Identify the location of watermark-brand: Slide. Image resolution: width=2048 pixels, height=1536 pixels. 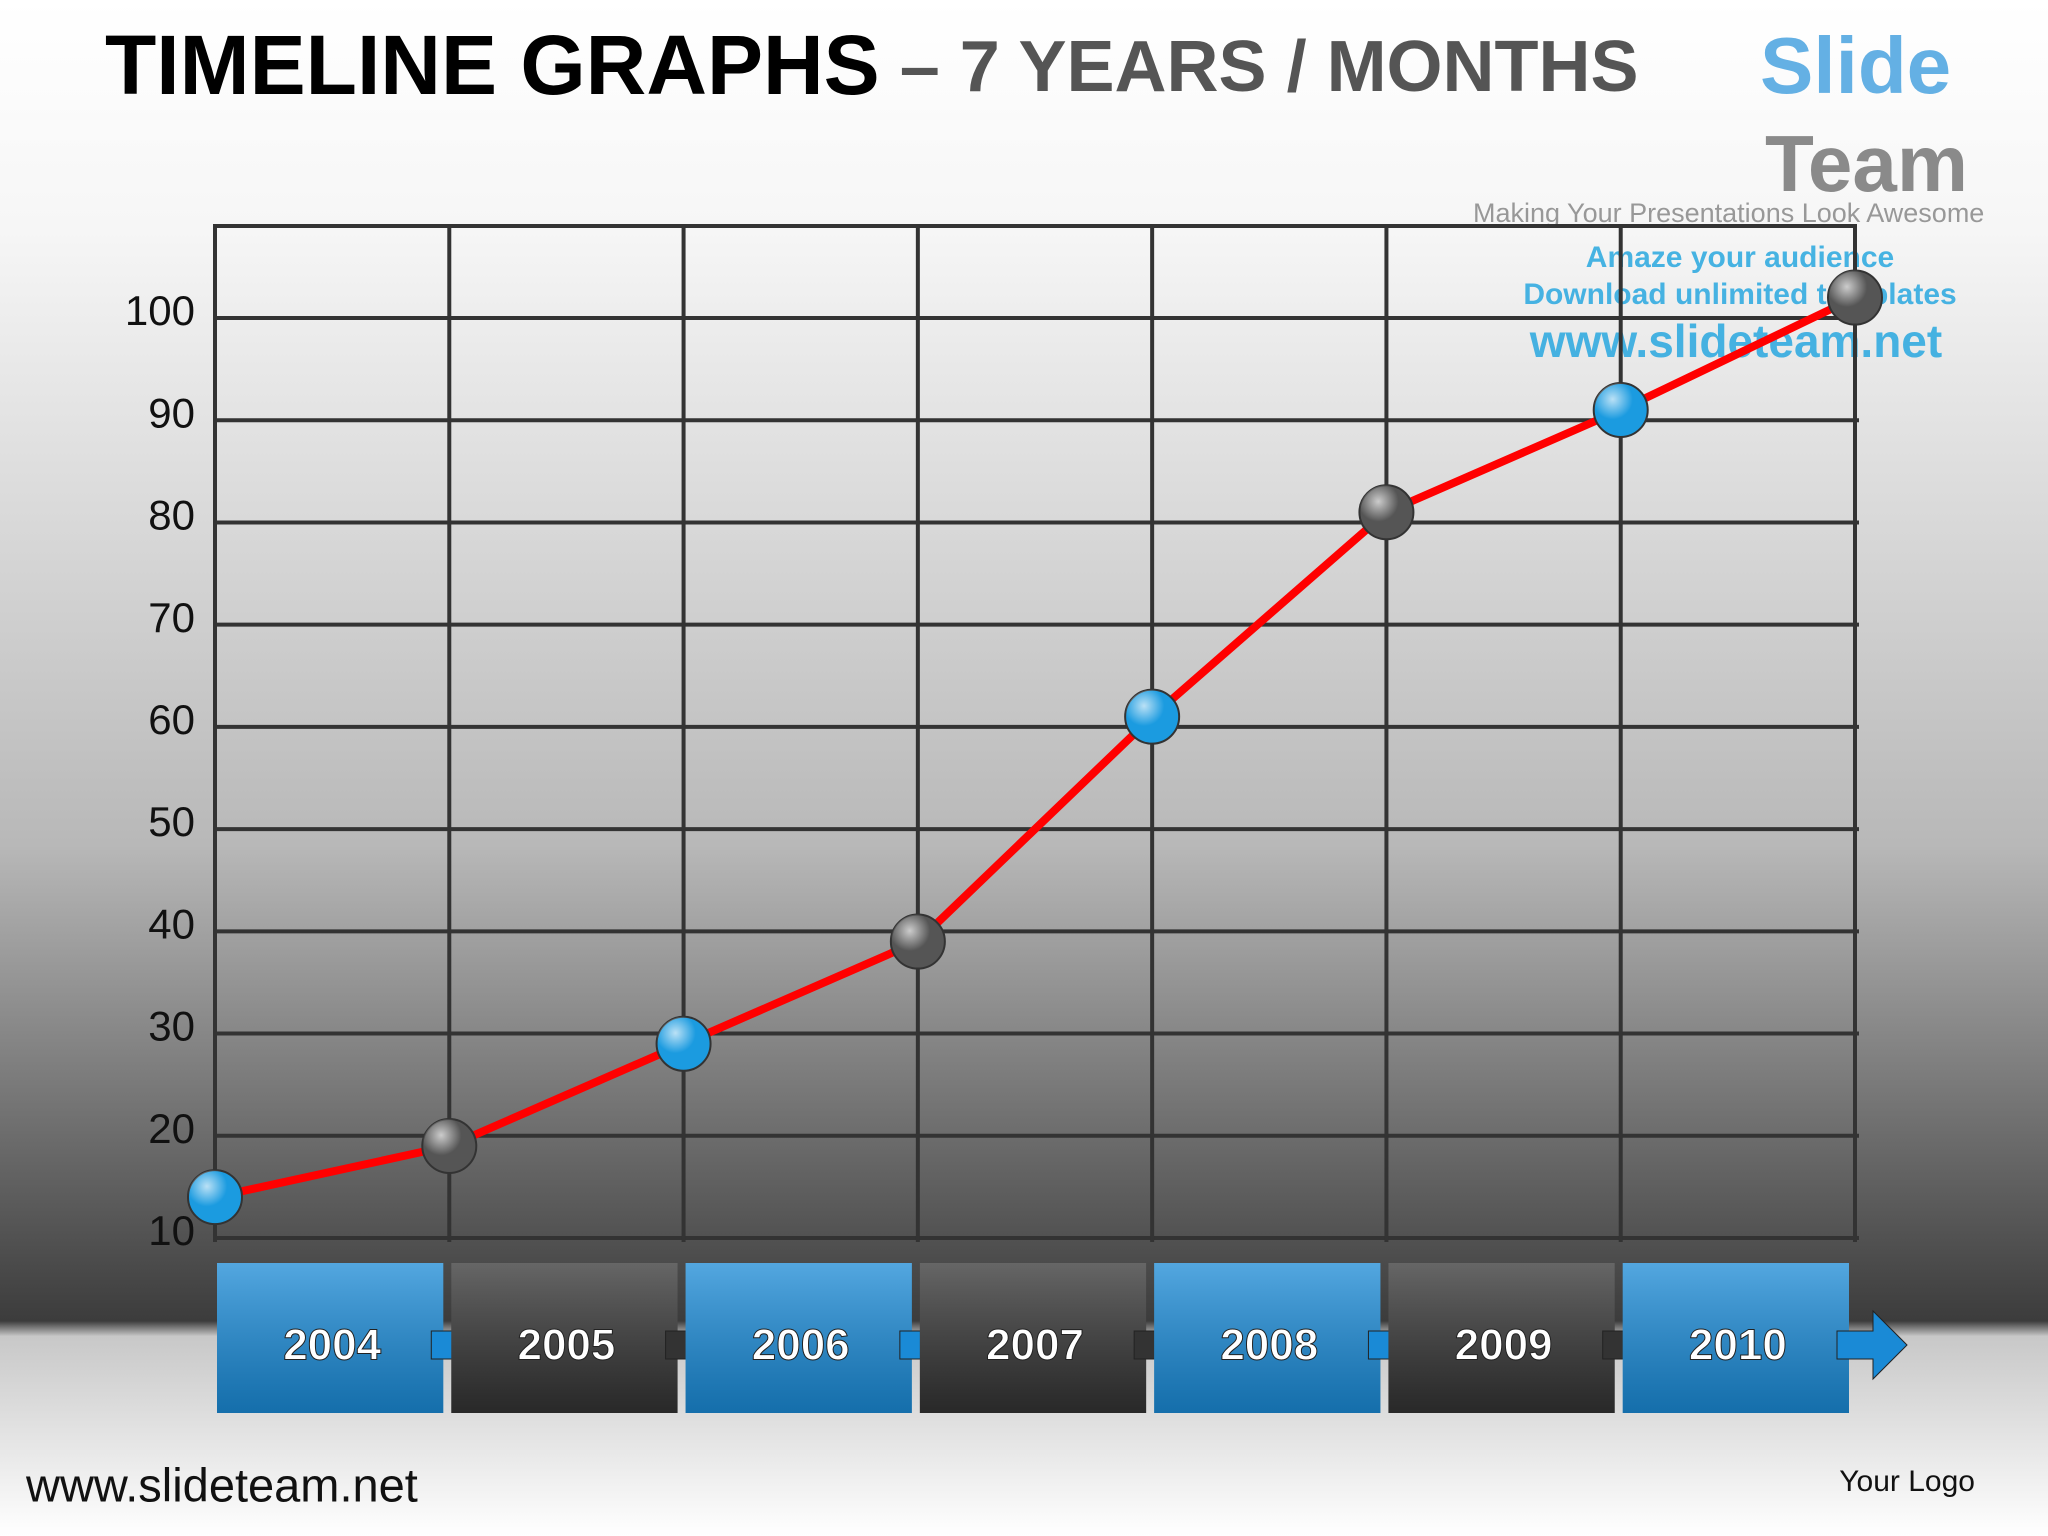
(1855, 65).